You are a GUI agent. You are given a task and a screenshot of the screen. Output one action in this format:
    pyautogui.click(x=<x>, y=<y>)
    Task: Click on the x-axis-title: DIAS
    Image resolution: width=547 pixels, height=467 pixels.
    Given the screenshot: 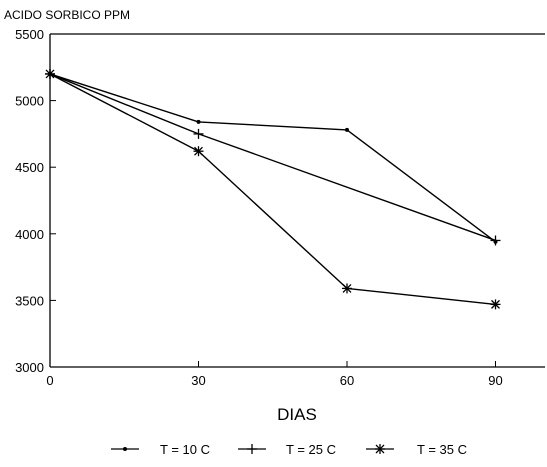 What is the action you would take?
    pyautogui.click(x=297, y=414)
    